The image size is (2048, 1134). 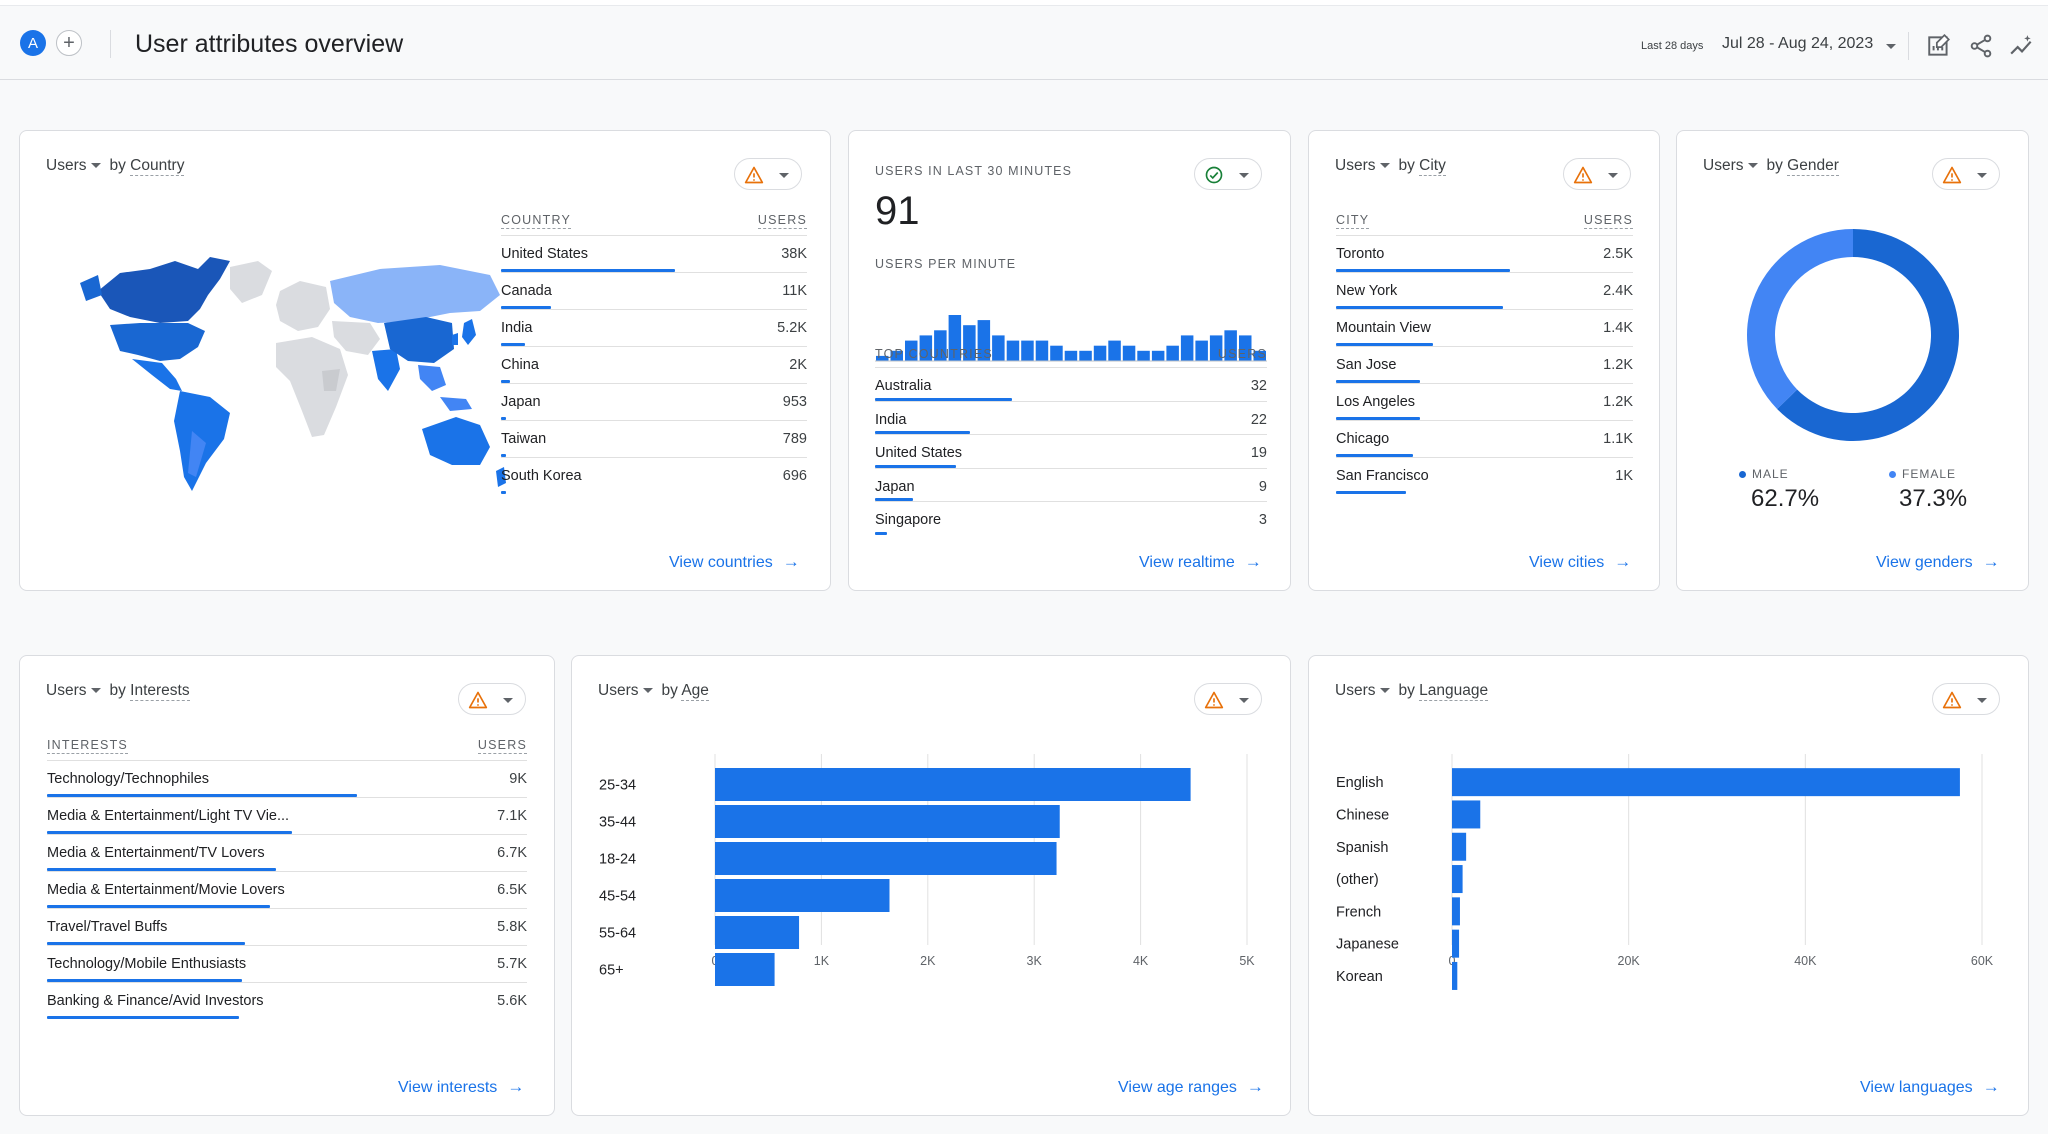 I want to click on customize-report-icon, so click(x=1939, y=46).